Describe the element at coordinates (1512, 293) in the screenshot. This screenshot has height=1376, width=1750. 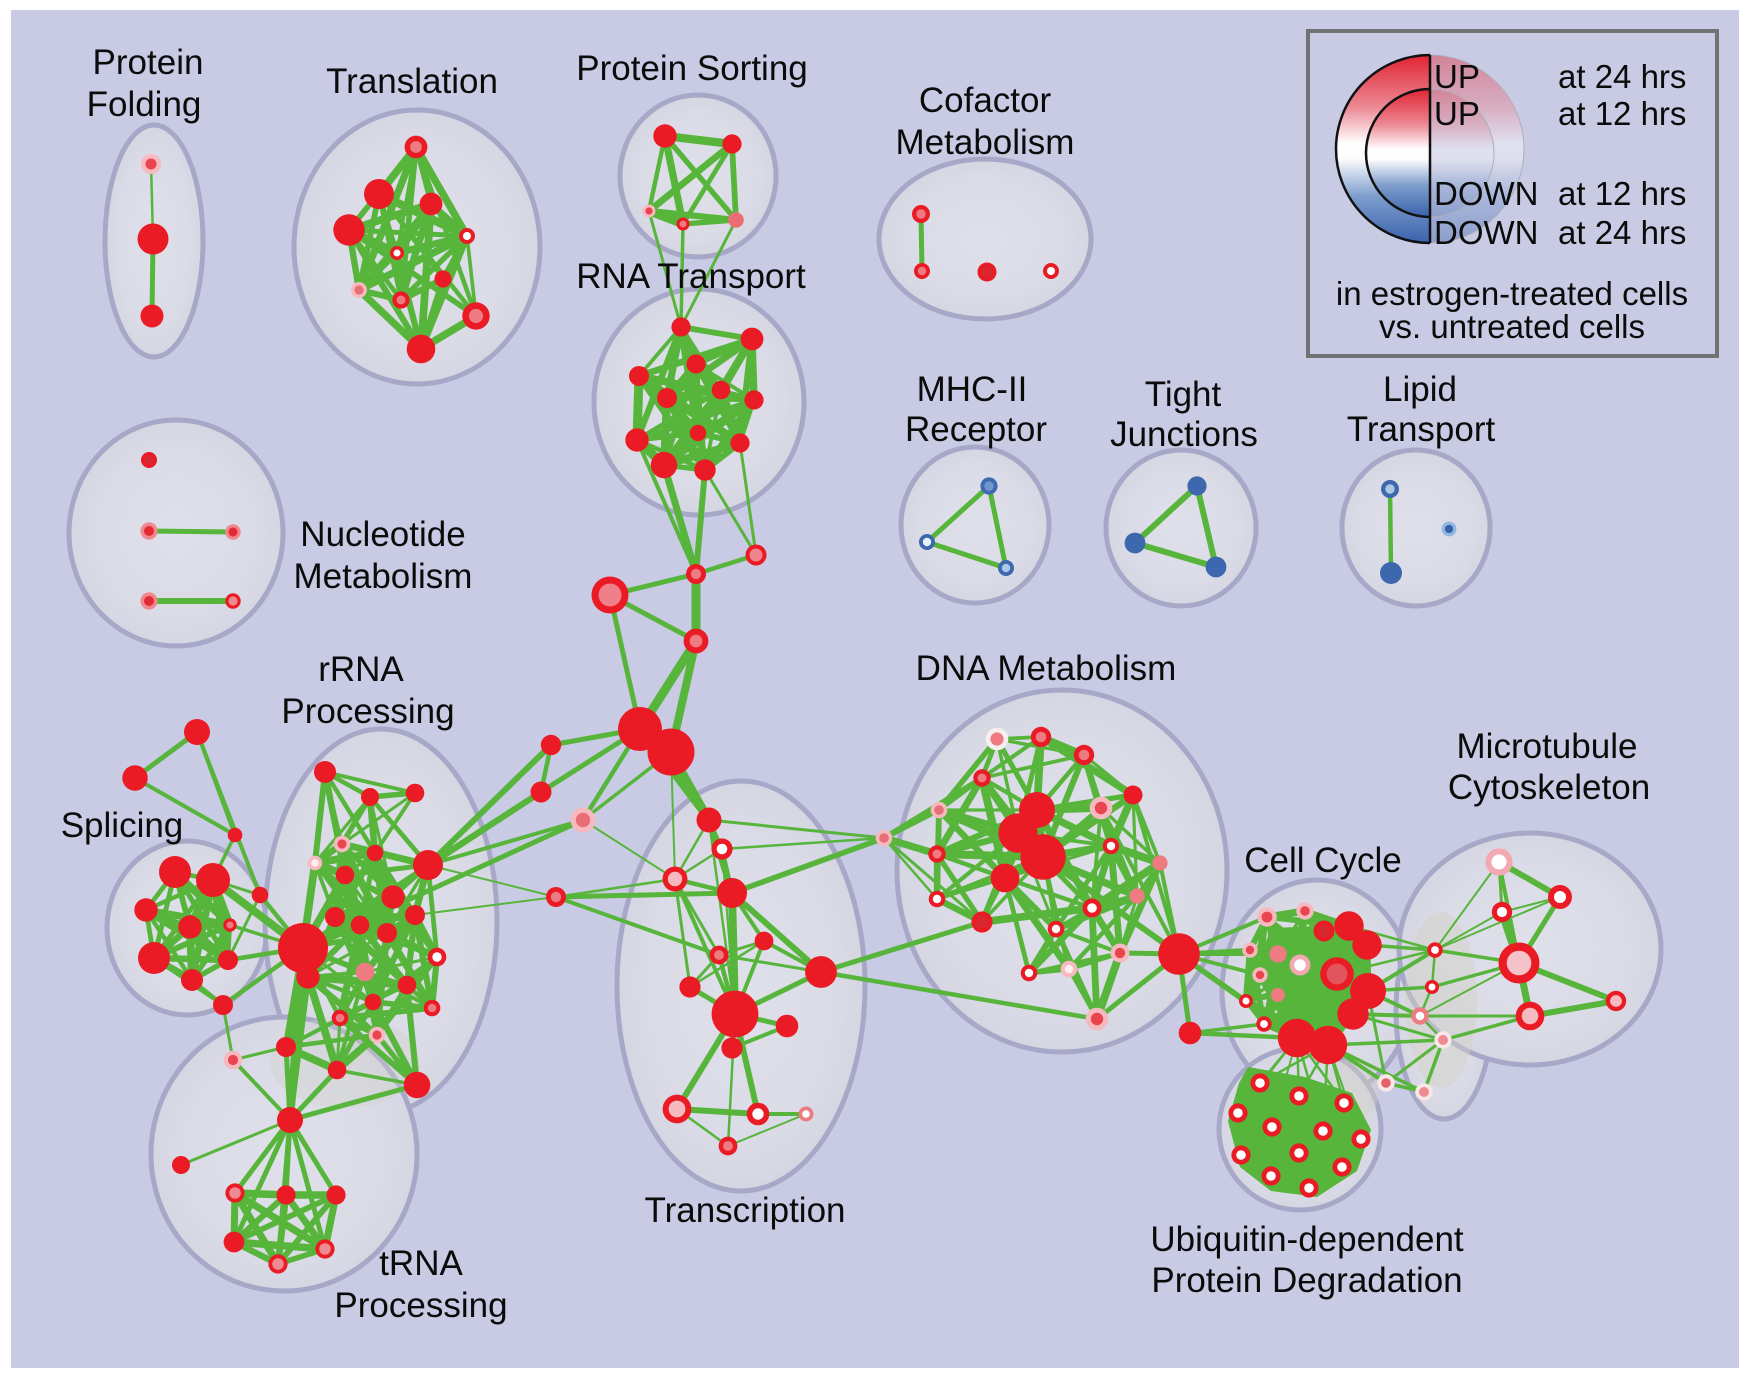
I see `svg-text: in estrogen-treated cells` at that location.